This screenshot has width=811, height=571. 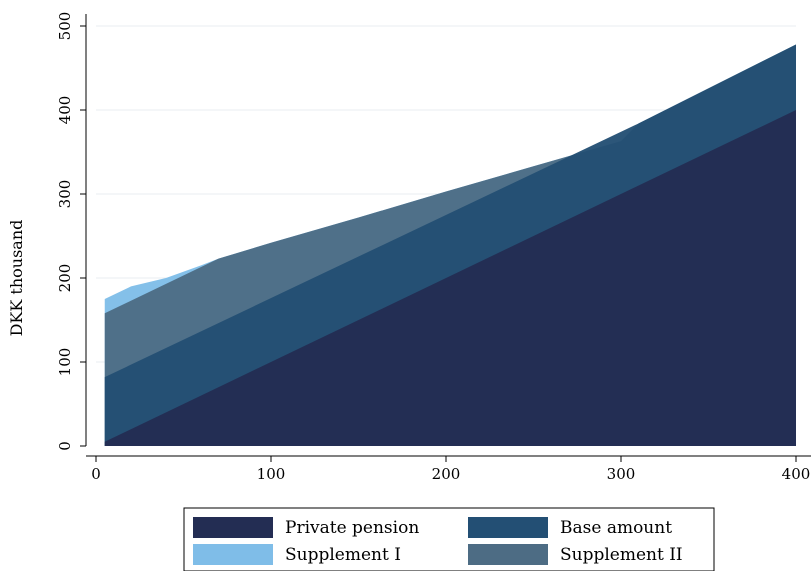 I want to click on legend-label-supplement-i: Supplement I, so click(x=343, y=555).